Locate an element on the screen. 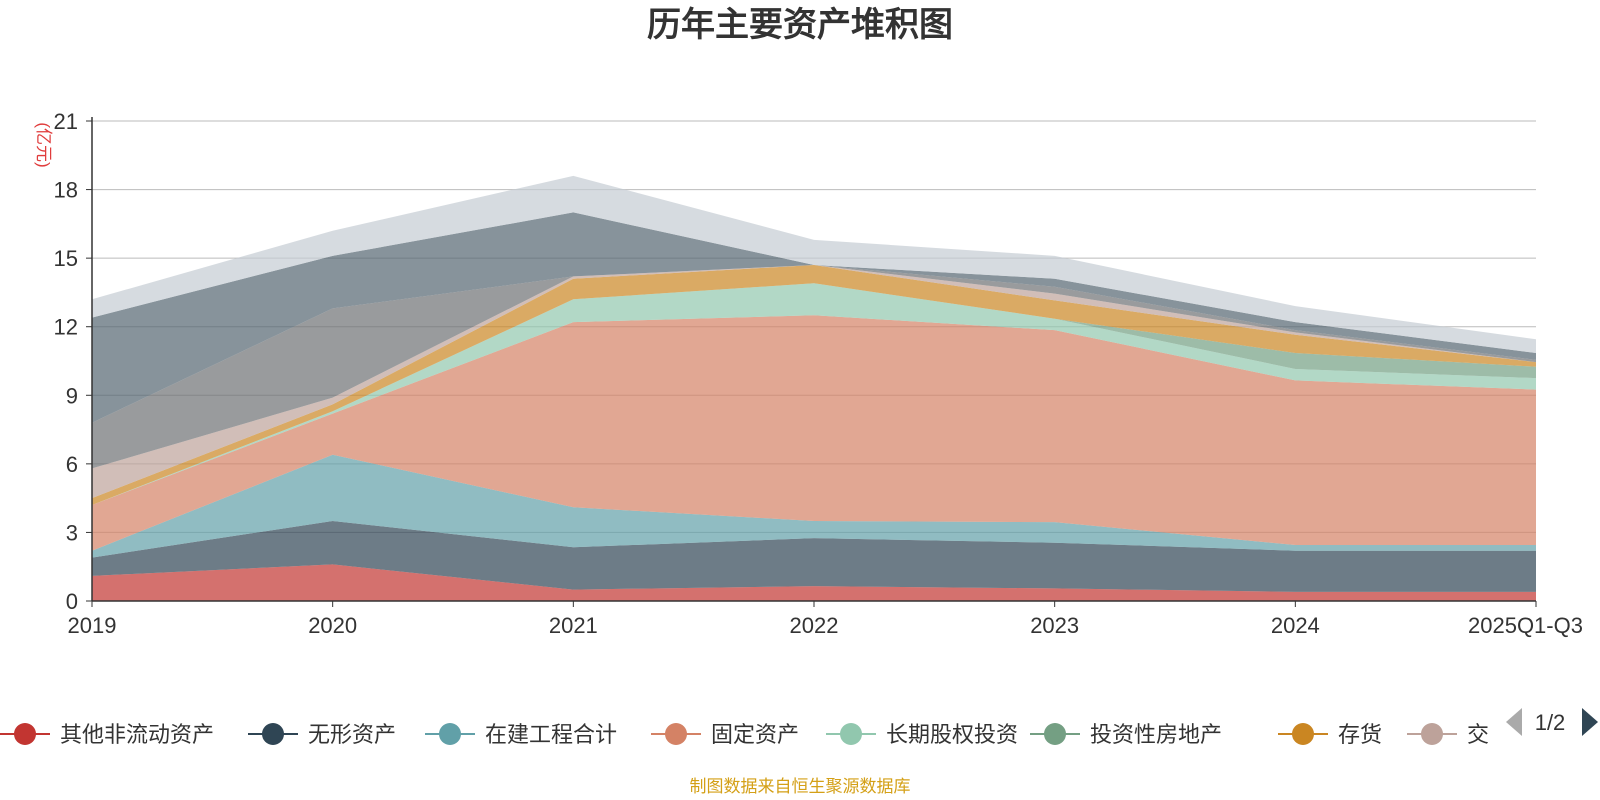  x-tick-label: 2024 is located at coordinates (1295, 625).